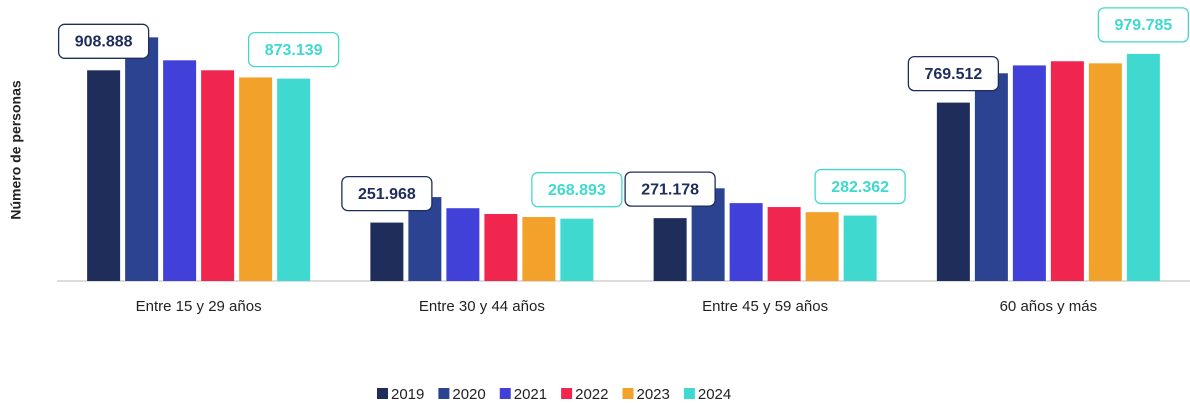 The height and width of the screenshot is (404, 1190). I want to click on x-tick-label: Entre 15 y 29 años, so click(199, 306).